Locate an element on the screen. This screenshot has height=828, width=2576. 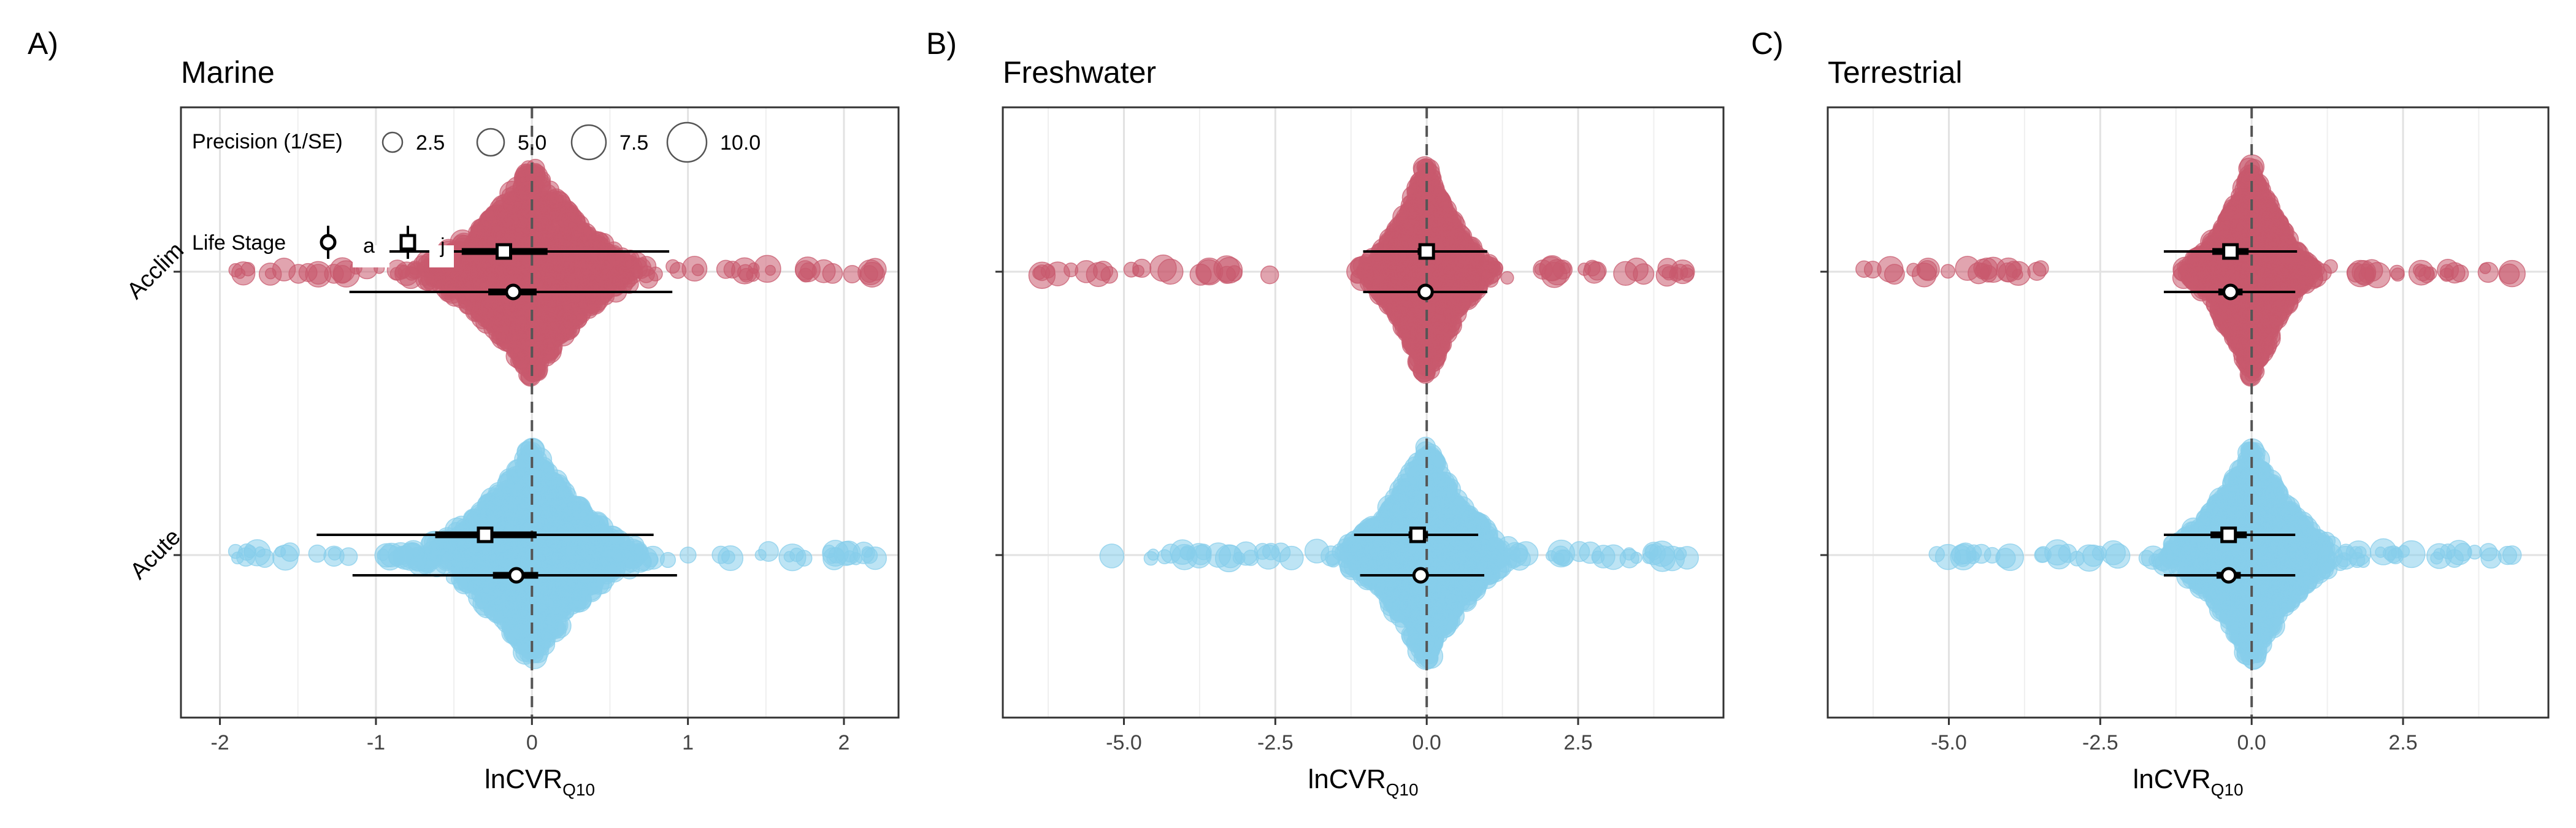
panel-title: Marine is located at coordinates (228, 72).